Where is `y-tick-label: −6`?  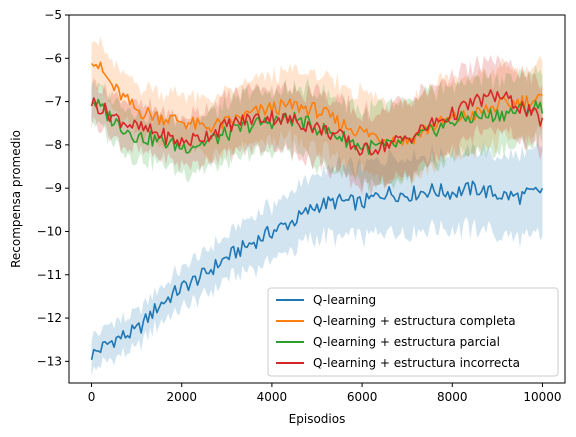 y-tick-label: −6 is located at coordinates (53, 58).